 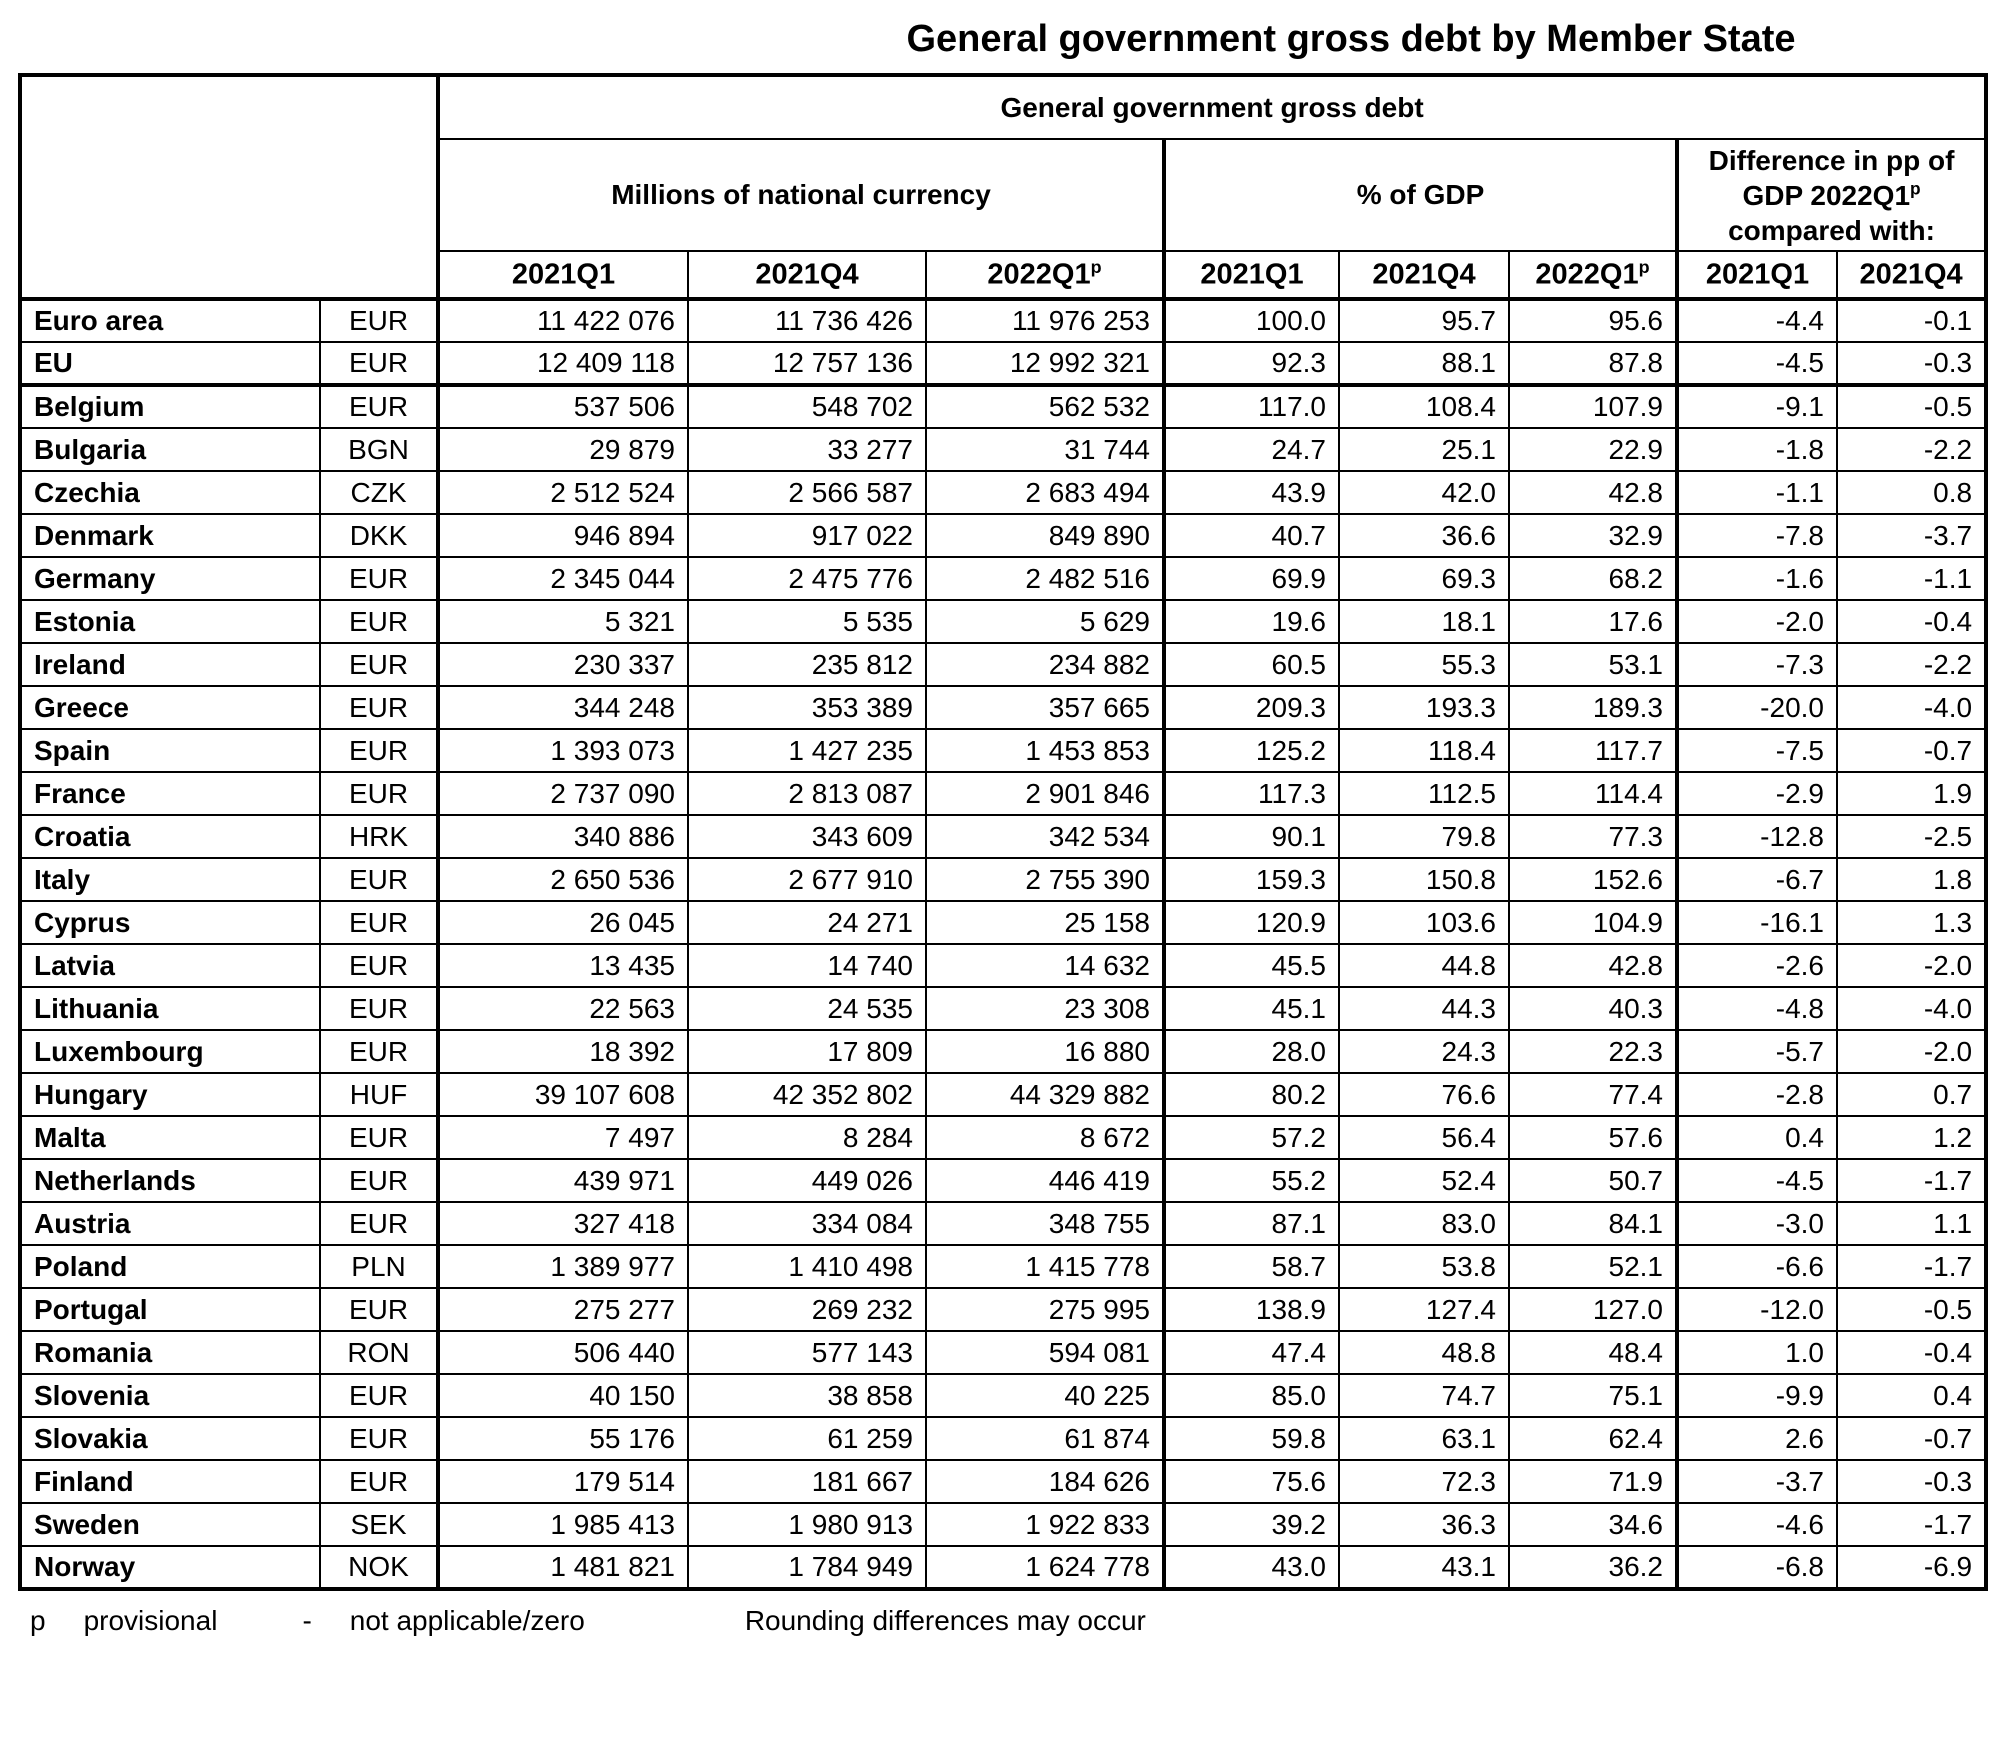 What do you see at coordinates (807, 1524) in the screenshot?
I see `value-cell: 1 980 913` at bounding box center [807, 1524].